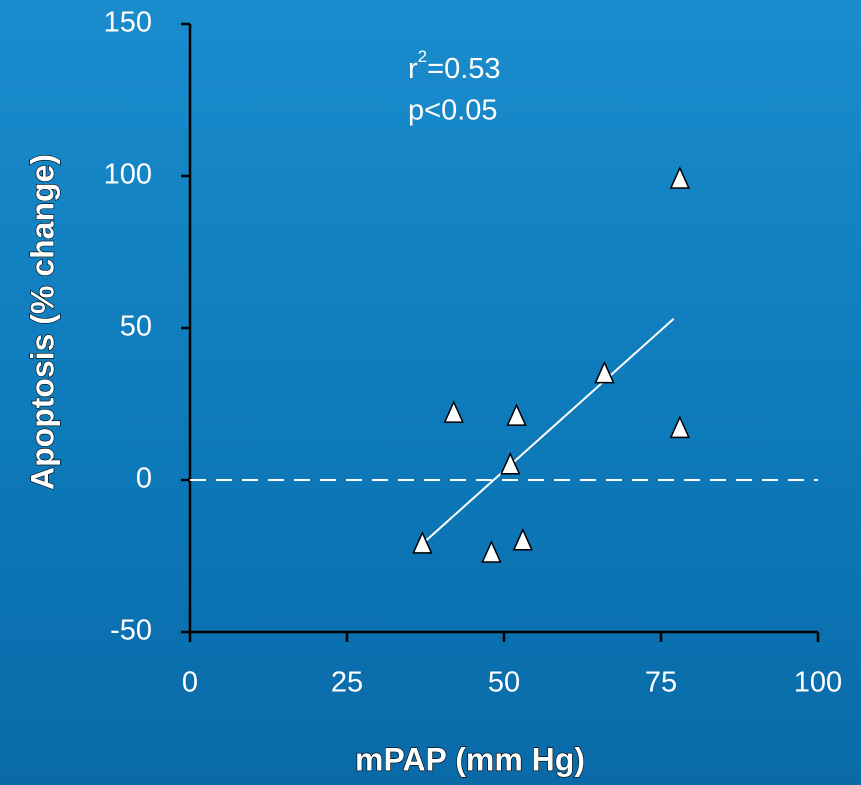 Image resolution: width=861 pixels, height=785 pixels. Describe the element at coordinates (131, 631) in the screenshot. I see `y-tick-label: -50` at that location.